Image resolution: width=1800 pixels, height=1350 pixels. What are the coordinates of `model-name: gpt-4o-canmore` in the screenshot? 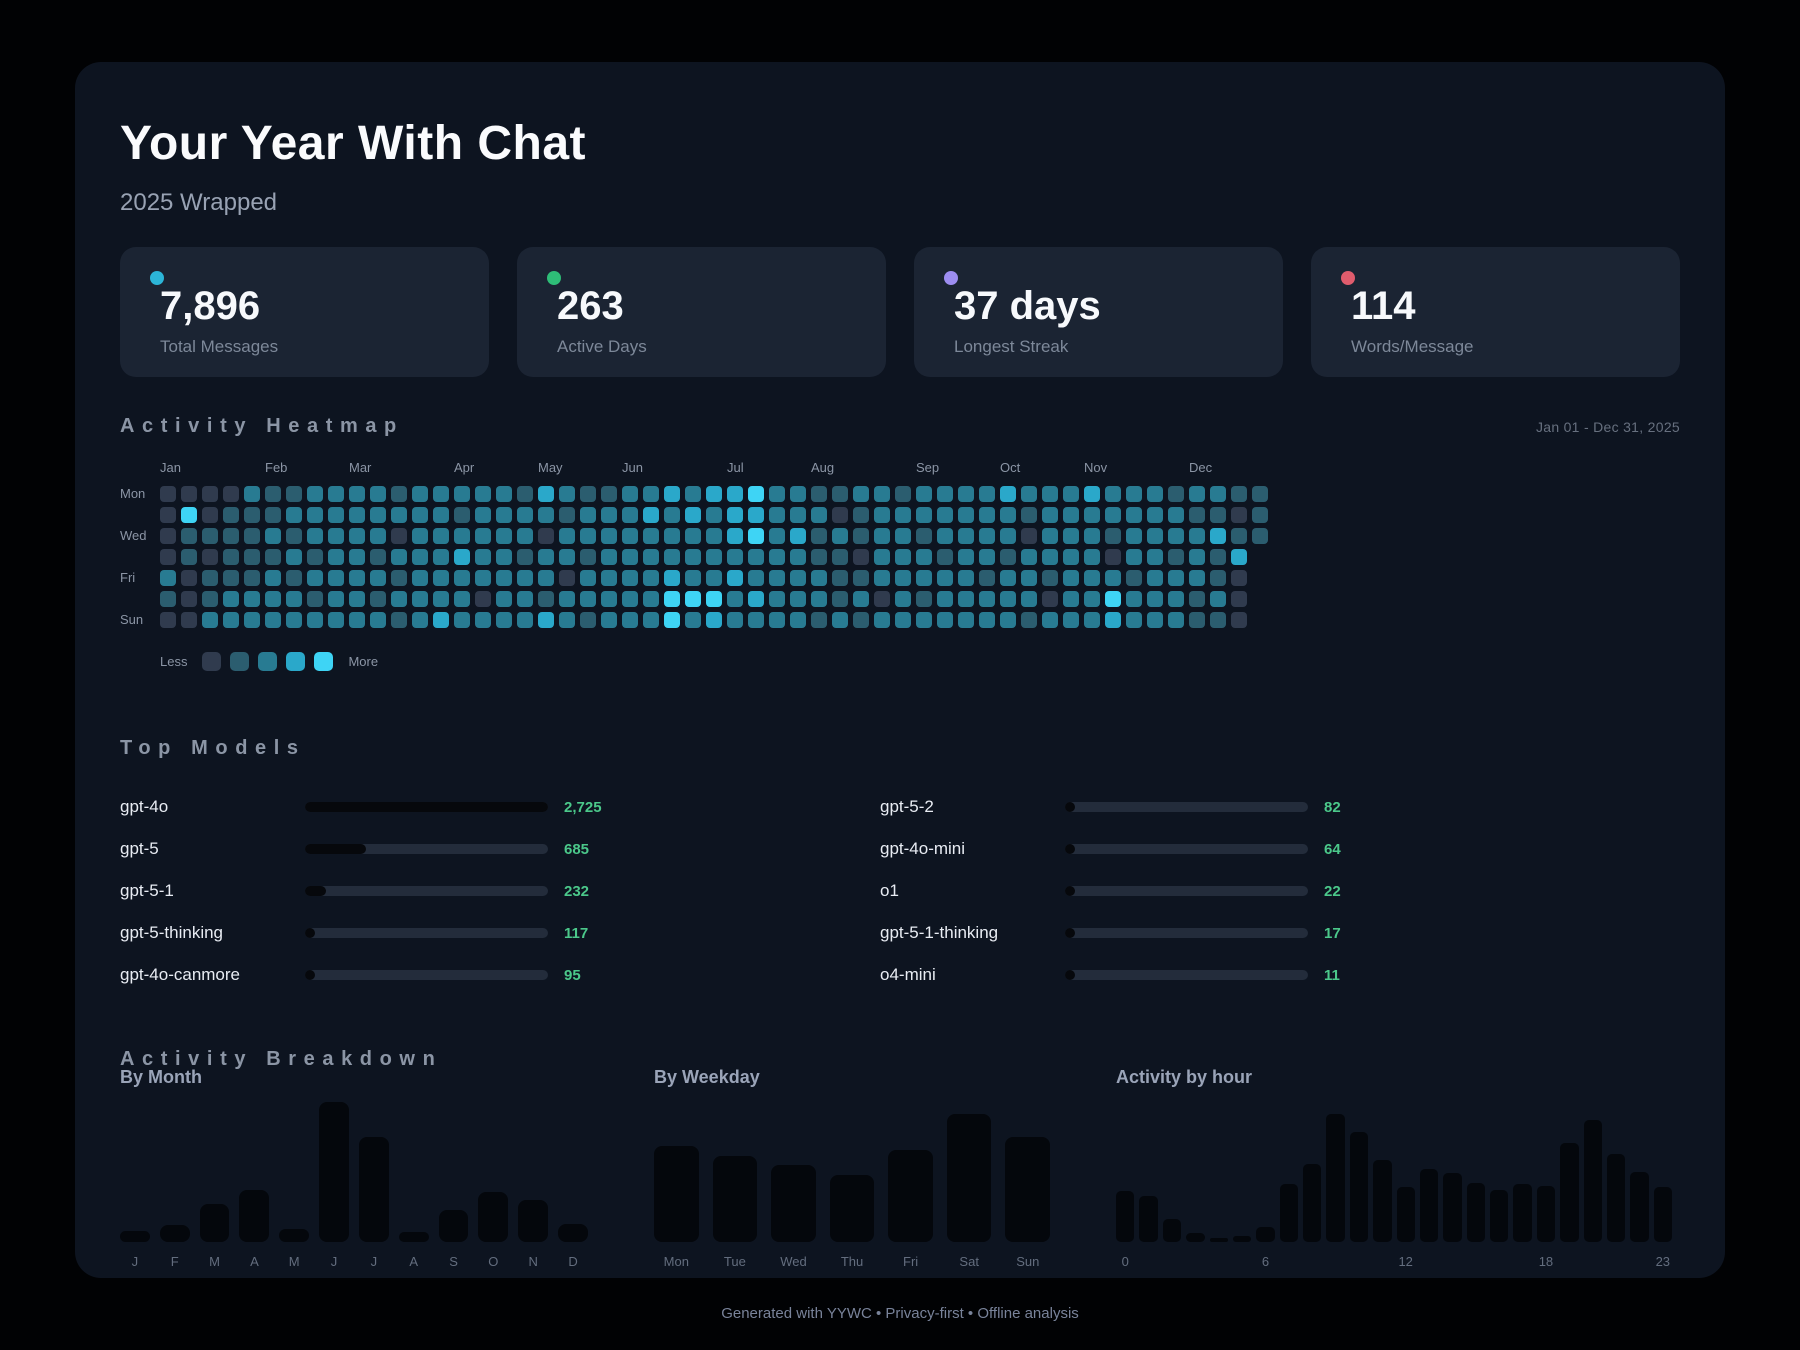 It's located at (180, 974).